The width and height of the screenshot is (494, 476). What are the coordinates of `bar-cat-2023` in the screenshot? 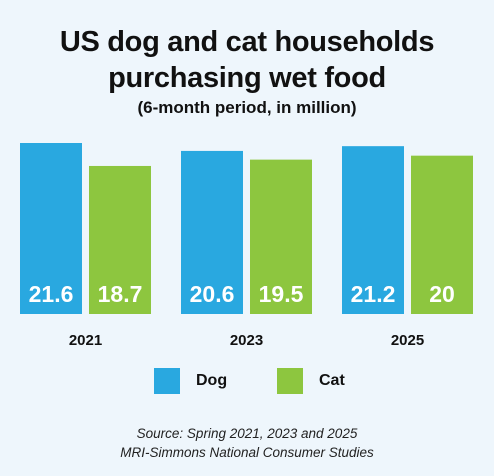 It's located at (281, 236).